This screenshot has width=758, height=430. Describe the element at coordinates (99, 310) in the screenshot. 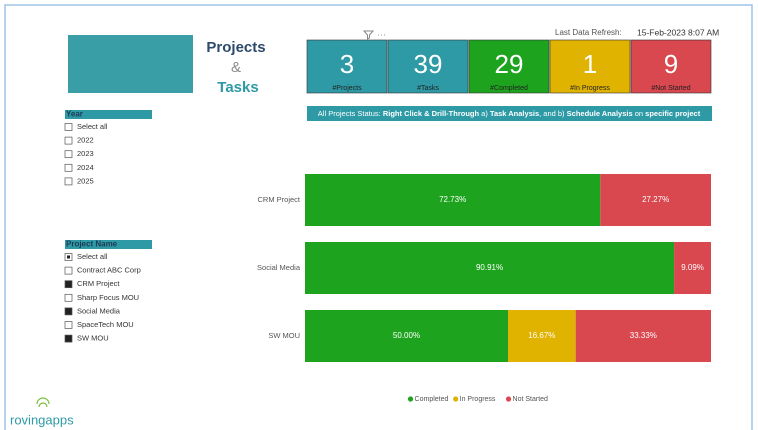

I see `slicer-item: Social Media` at that location.